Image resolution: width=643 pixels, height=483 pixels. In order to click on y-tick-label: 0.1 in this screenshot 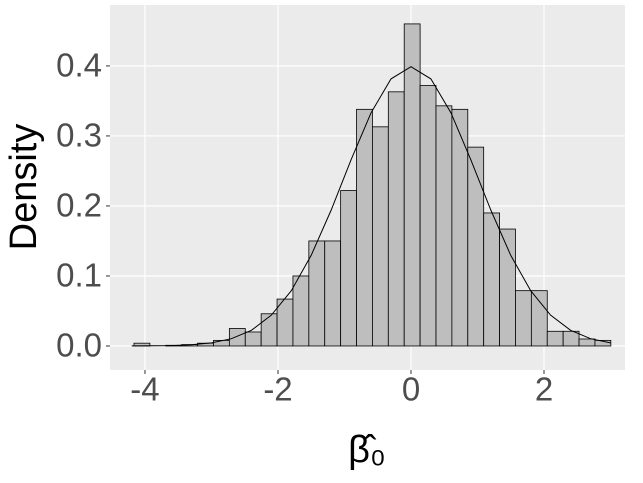, I will do `click(79, 275)`.